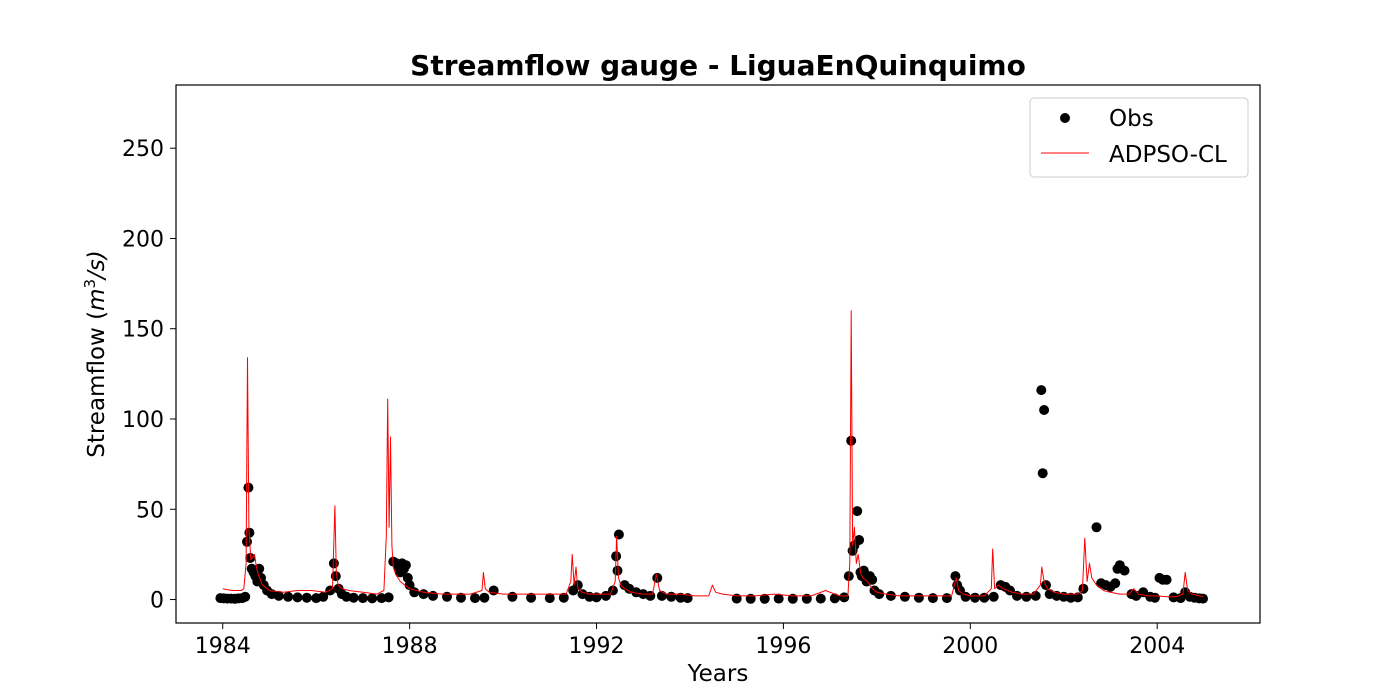  What do you see at coordinates (97, 384) in the screenshot?
I see `y-axis-label-main: Streamflow (` at bounding box center [97, 384].